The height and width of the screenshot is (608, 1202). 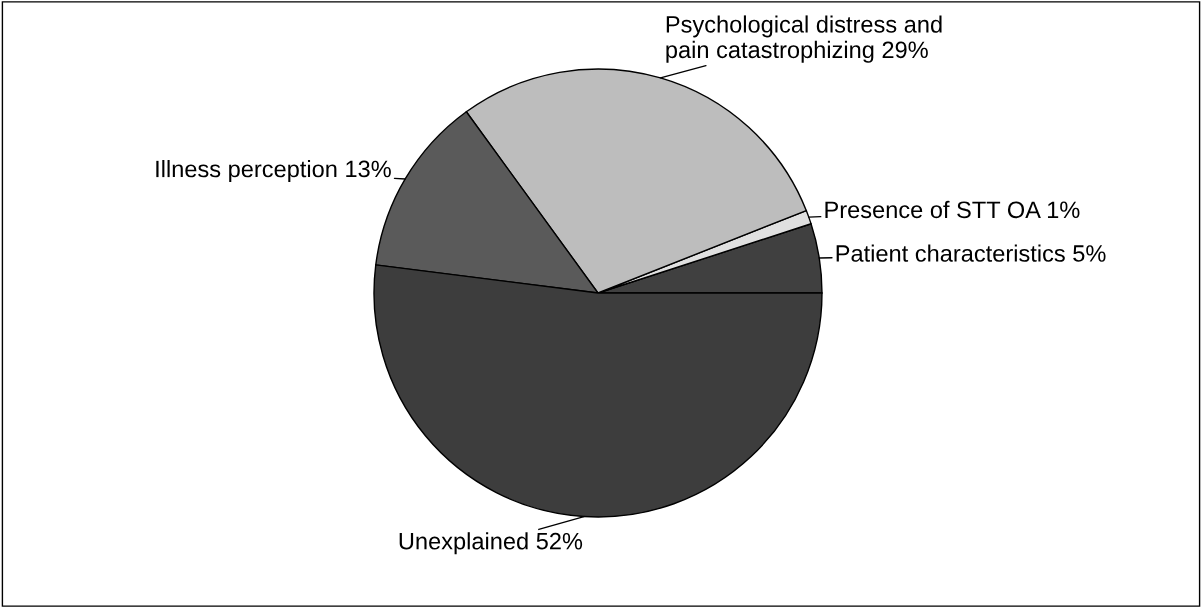 I want to click on slice-label: Presence of STT OA 1%, so click(x=952, y=209).